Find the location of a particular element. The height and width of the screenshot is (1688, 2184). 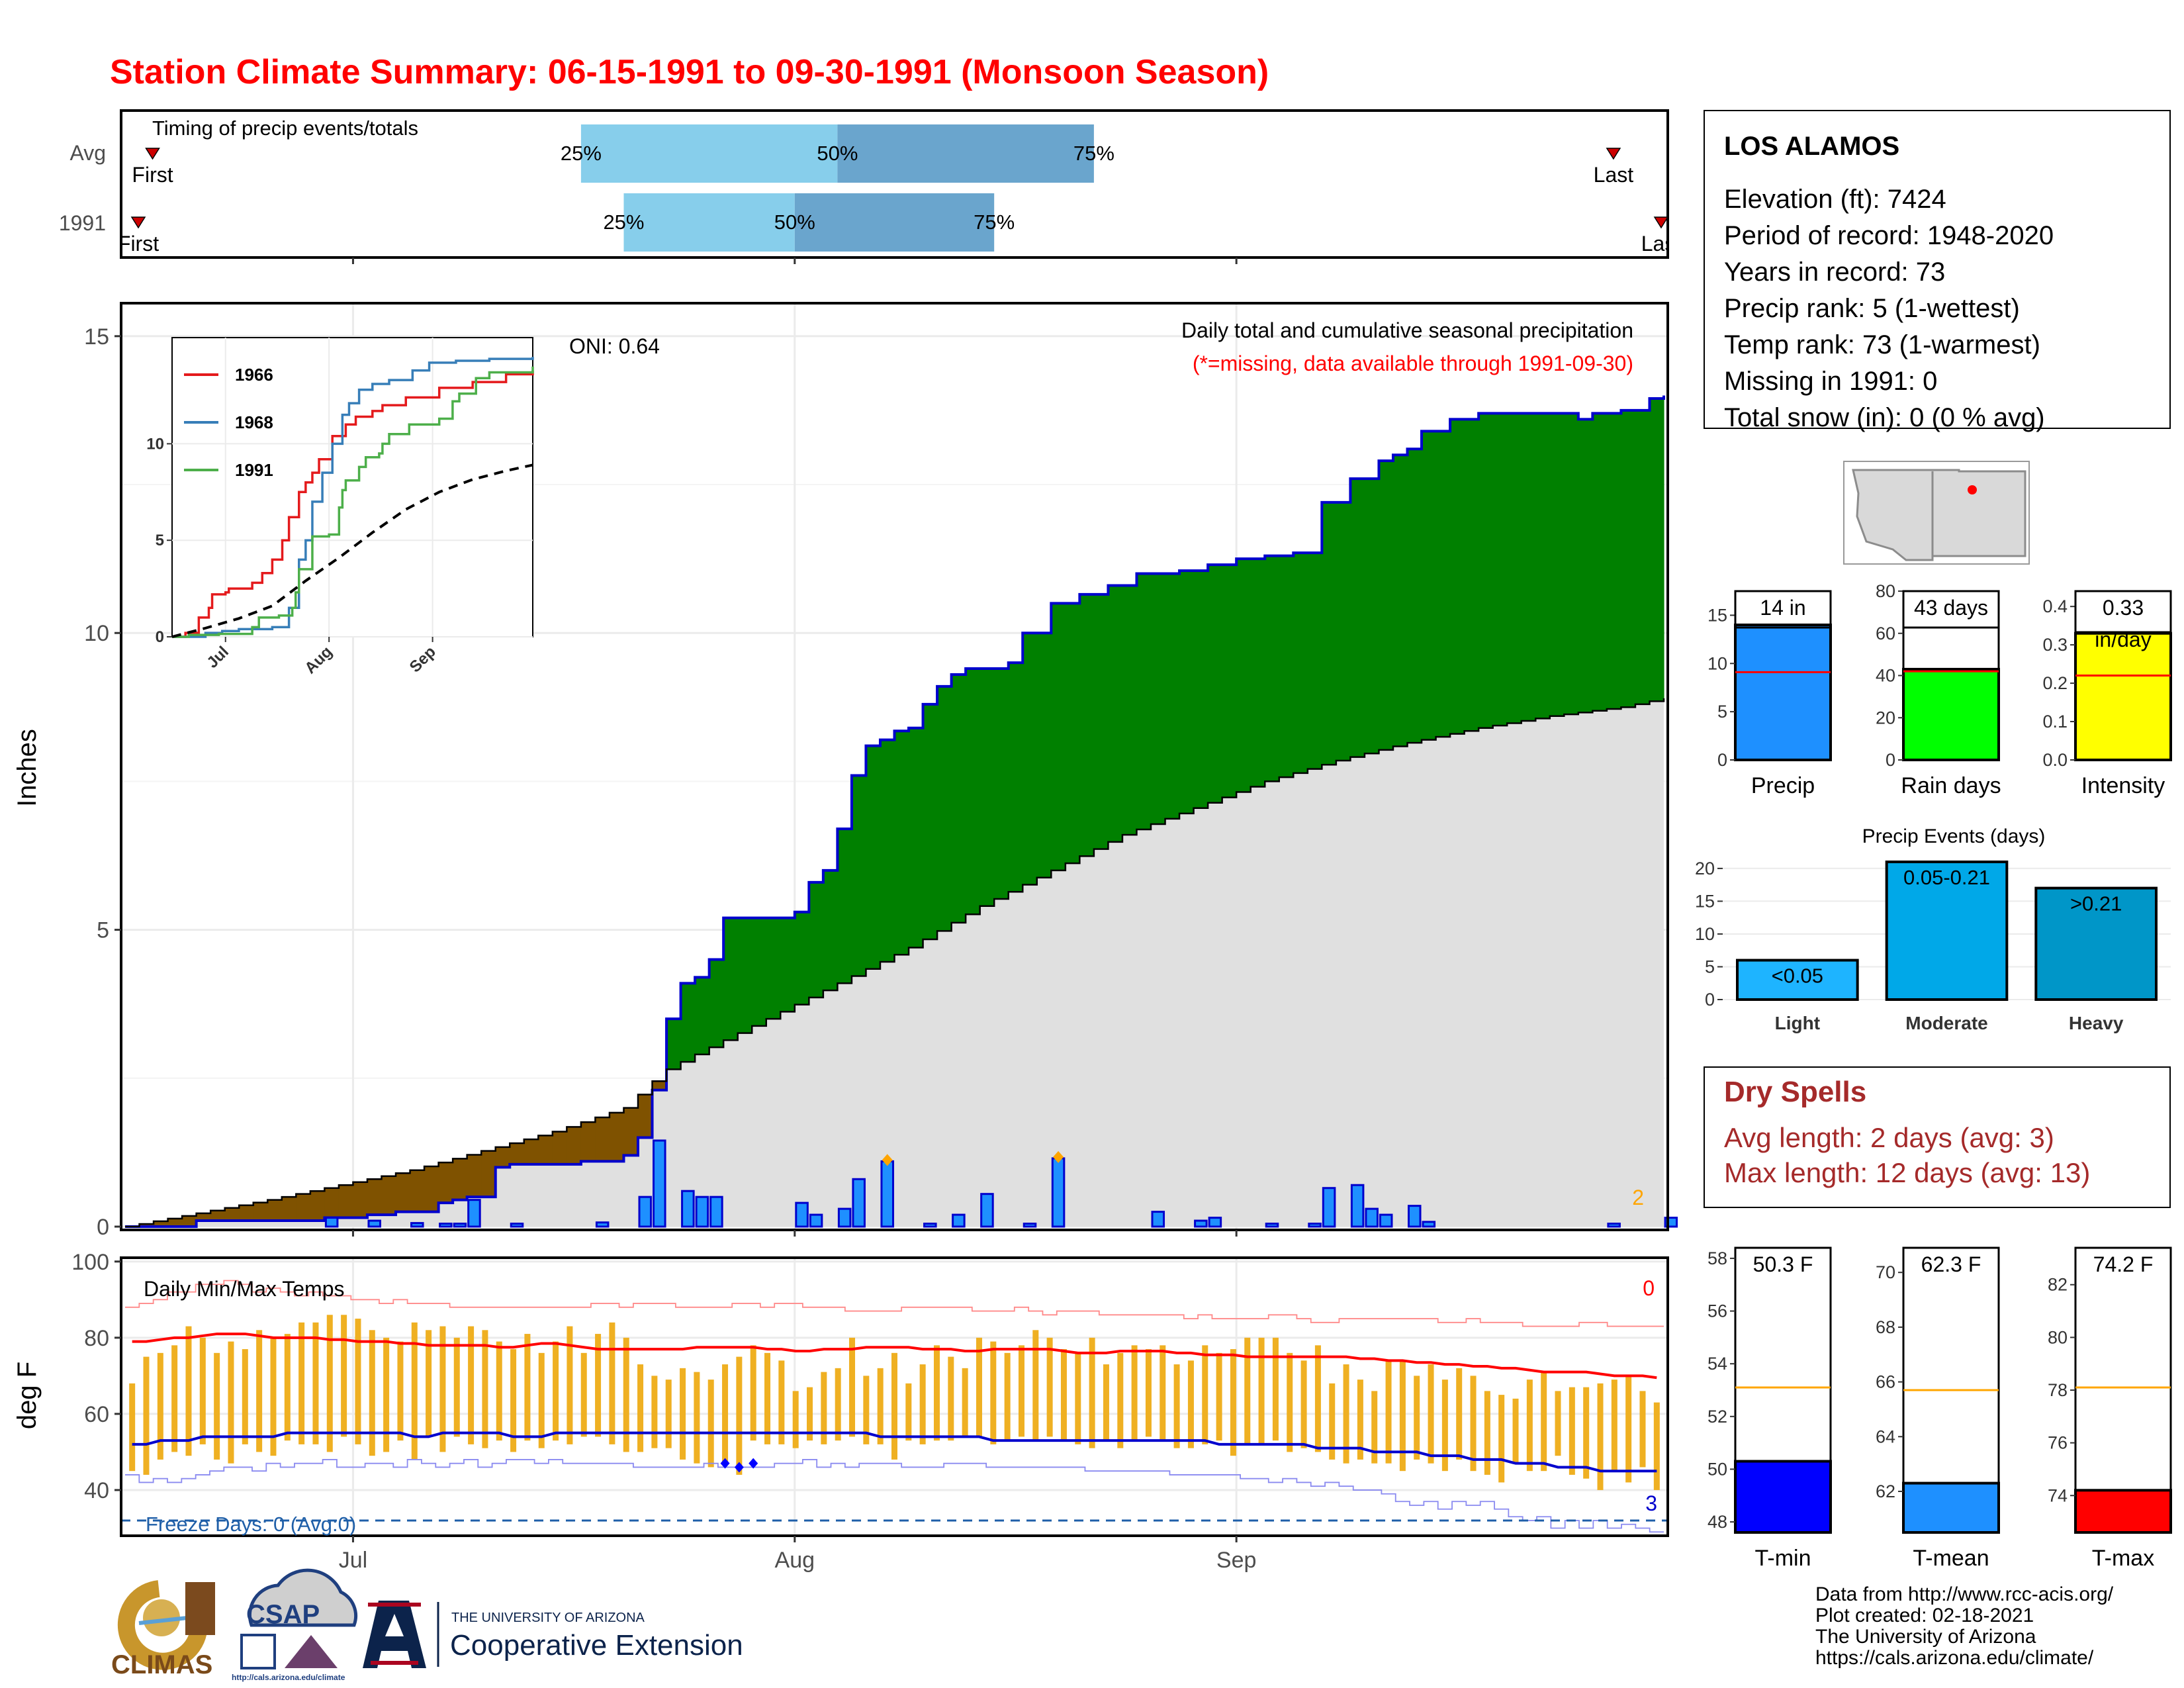

tmean-y-tick-label: 68 is located at coordinates (1885, 1327).